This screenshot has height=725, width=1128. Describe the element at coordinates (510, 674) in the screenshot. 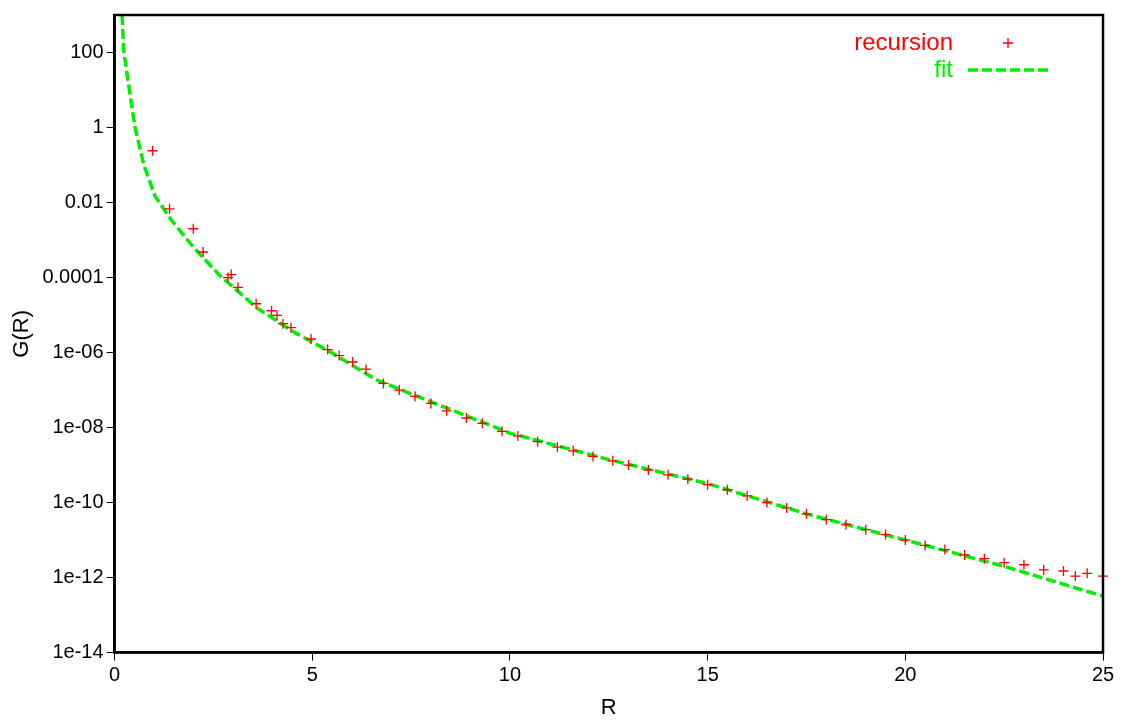

I see `x-tick-label: 10` at that location.